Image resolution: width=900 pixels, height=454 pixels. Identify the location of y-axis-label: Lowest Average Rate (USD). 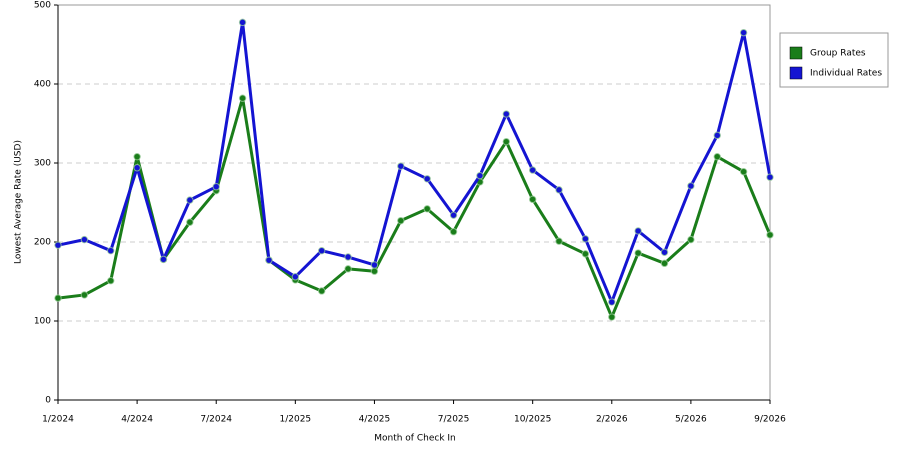
(19, 202).